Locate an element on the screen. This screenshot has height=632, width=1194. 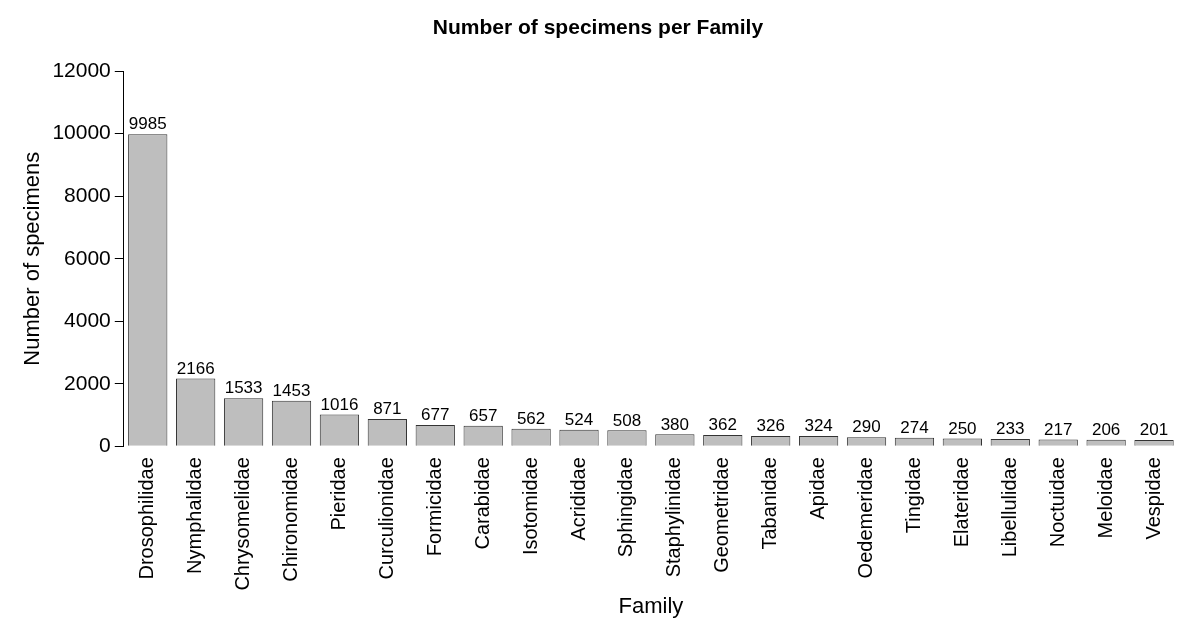
x-tick-label: Sphingidae is located at coordinates (625, 507).